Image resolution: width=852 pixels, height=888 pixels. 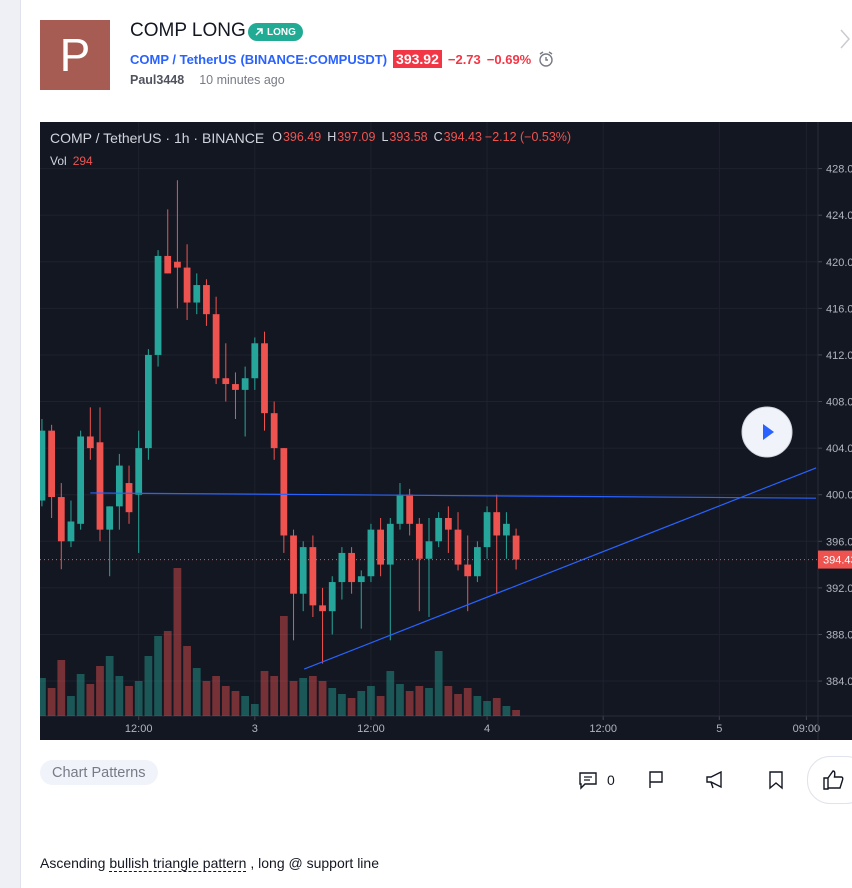 I want to click on volume-legend: Vol 294, so click(x=71, y=161).